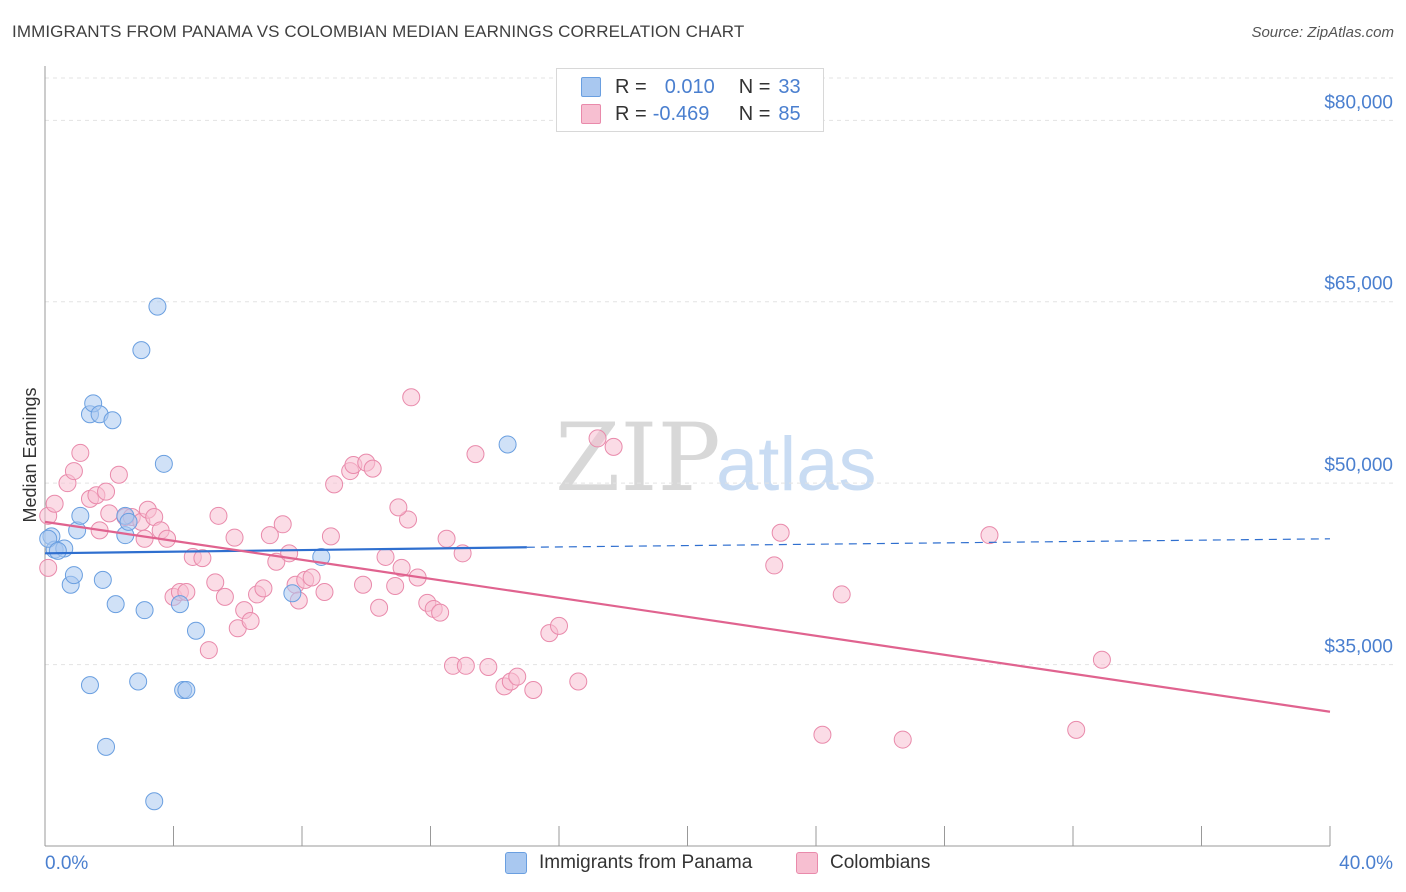 The width and height of the screenshot is (1406, 892). Describe the element at coordinates (1358, 647) in the screenshot. I see `y-tick-label: $35,000` at that location.